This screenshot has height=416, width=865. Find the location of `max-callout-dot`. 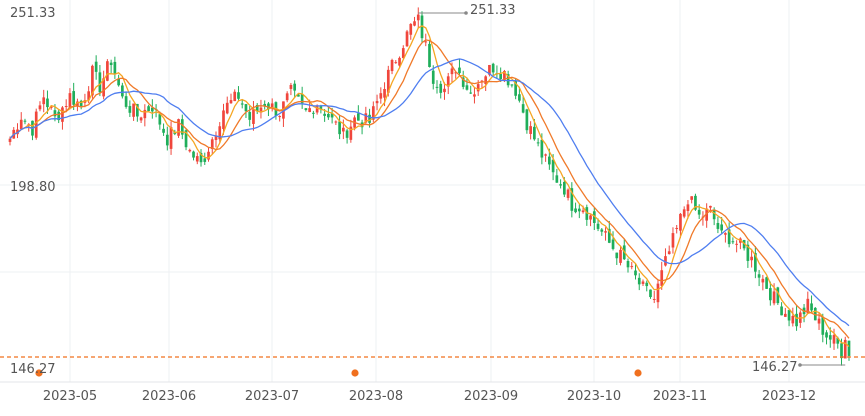

max-callout-dot is located at coordinates (466, 13).